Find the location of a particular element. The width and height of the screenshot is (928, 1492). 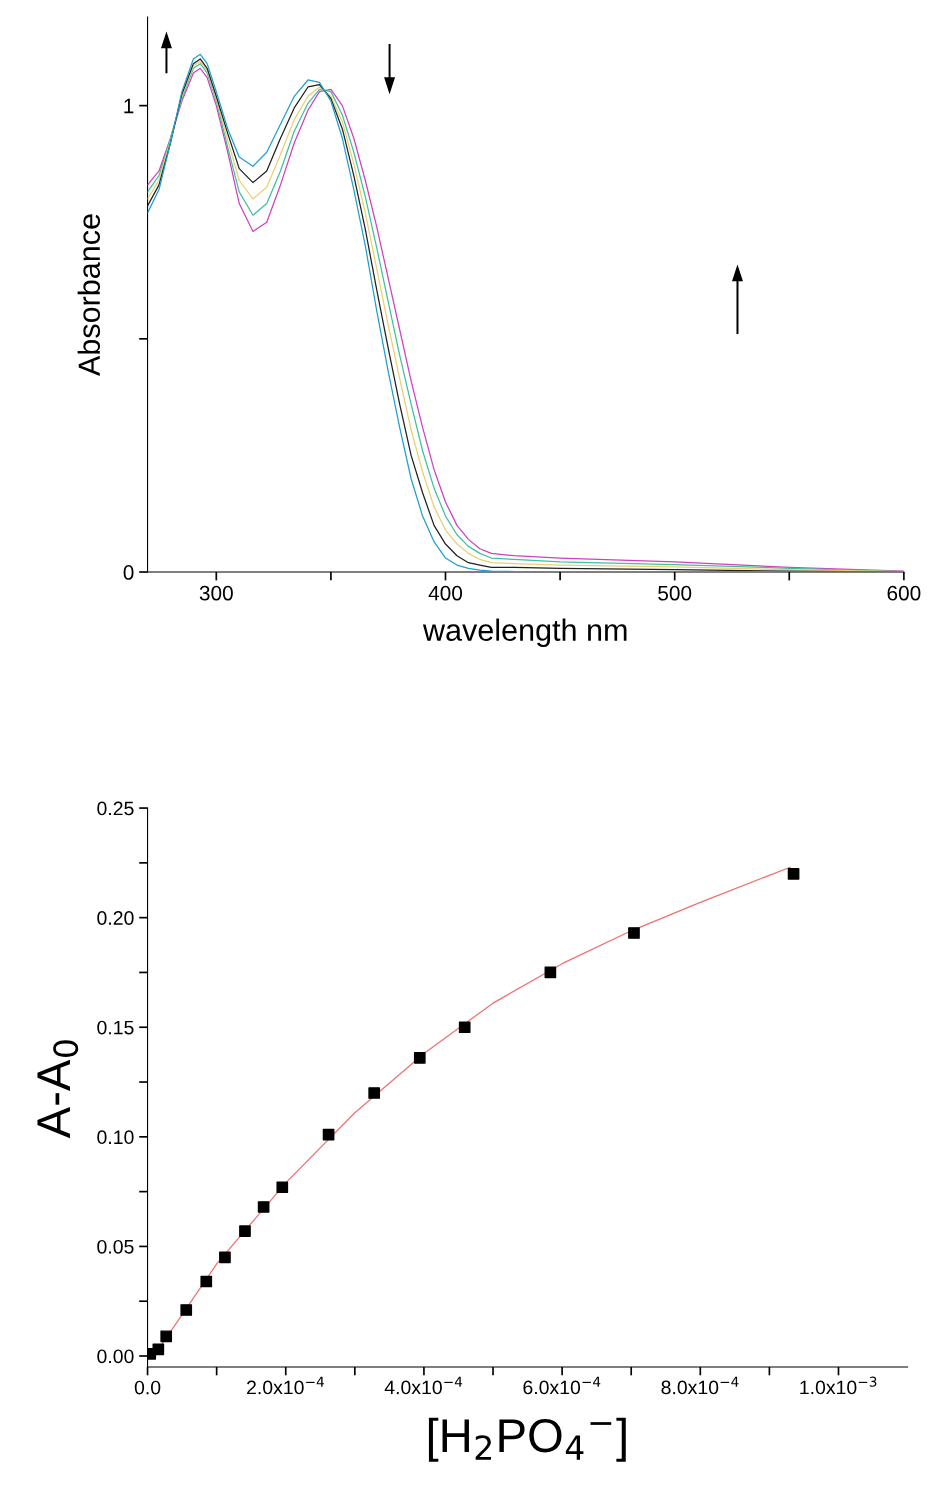

x-tick-label: 500 is located at coordinates (675, 593).